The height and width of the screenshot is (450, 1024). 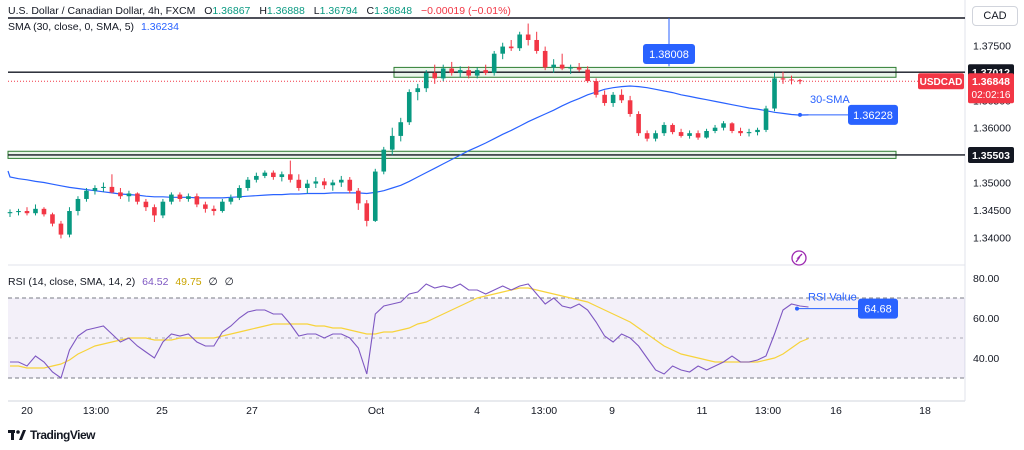 What do you see at coordinates (51, 435) in the screenshot?
I see `tradingview-logo: TradingView` at bounding box center [51, 435].